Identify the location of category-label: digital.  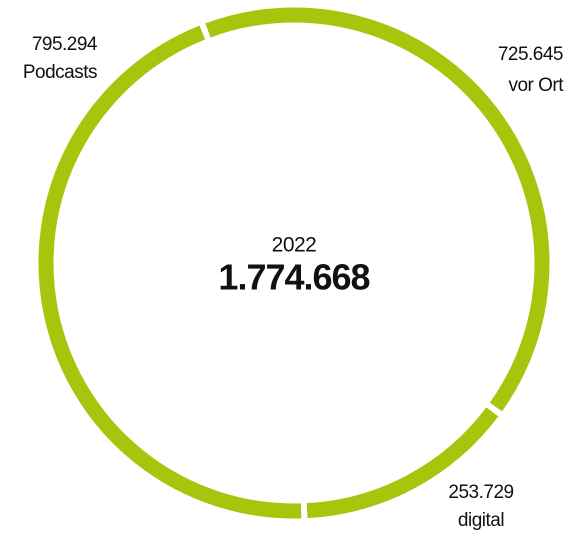
(481, 520).